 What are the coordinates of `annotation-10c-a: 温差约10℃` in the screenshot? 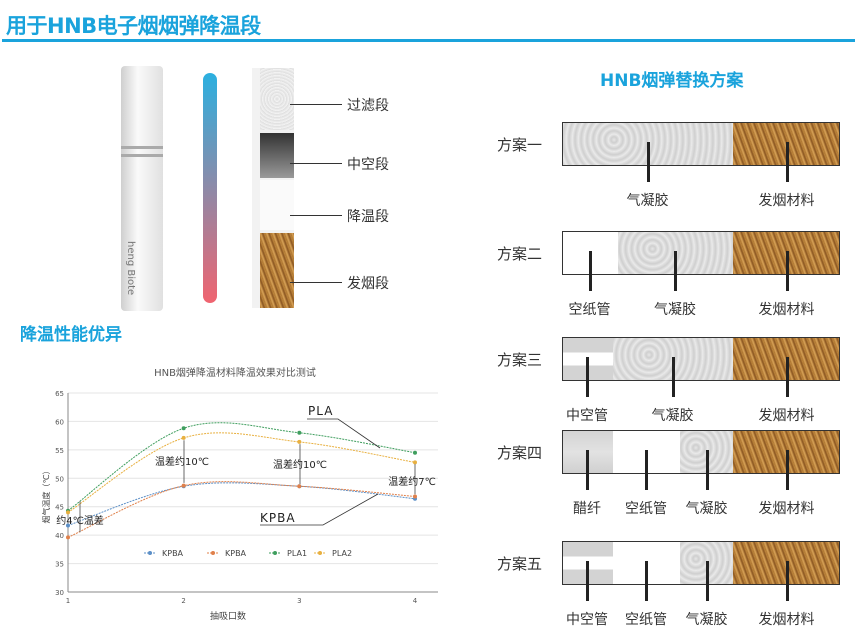 It's located at (182, 461).